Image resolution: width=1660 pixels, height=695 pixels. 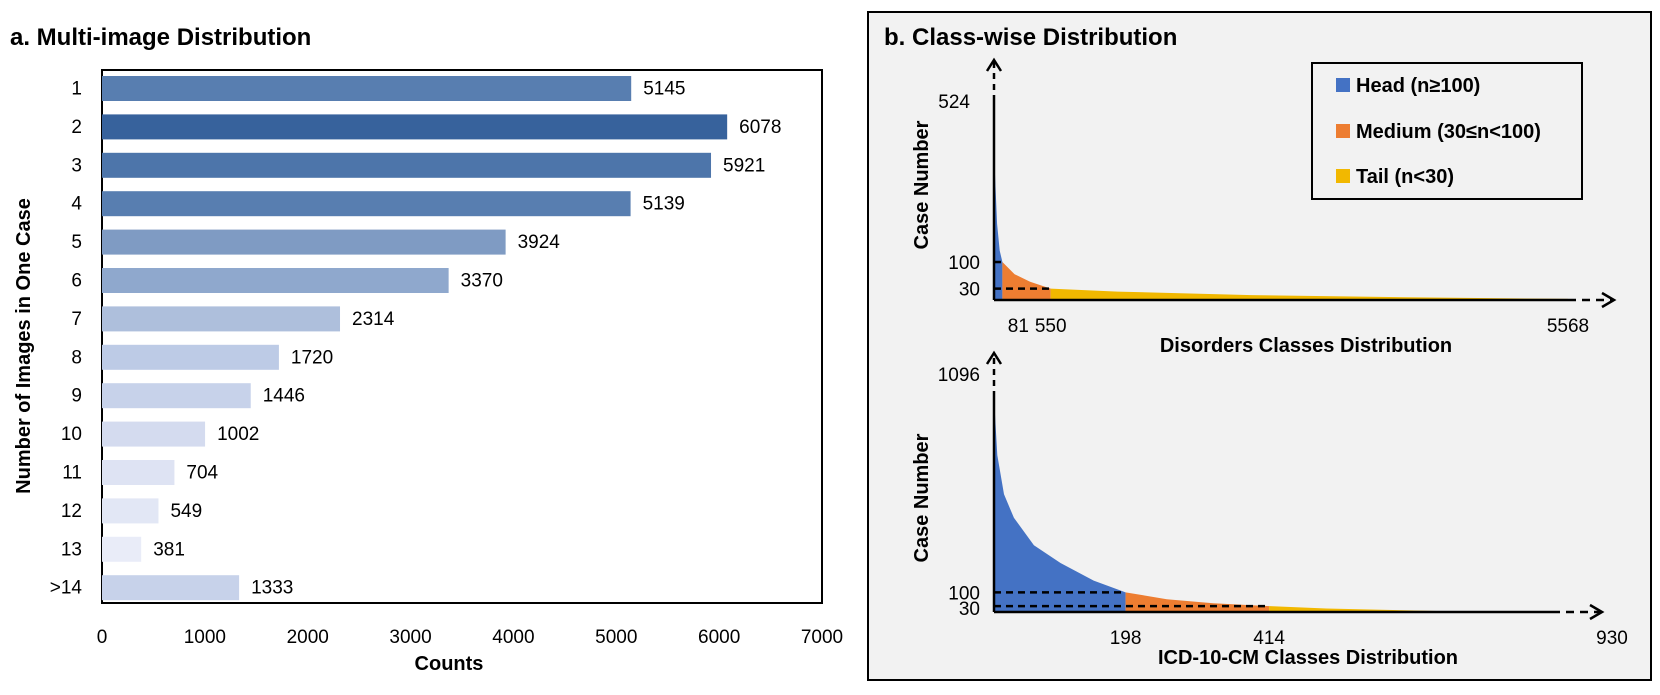 I want to click on icd10cm-y-tick-1: 30, so click(x=969, y=609).